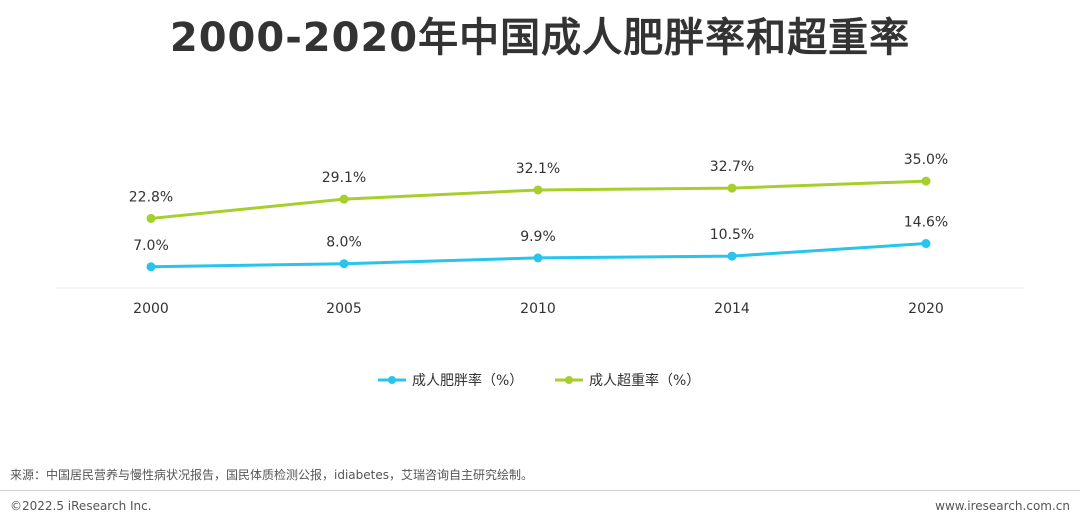 The image size is (1080, 523). Describe the element at coordinates (540, 490) in the screenshot. I see `footer-divider` at that location.